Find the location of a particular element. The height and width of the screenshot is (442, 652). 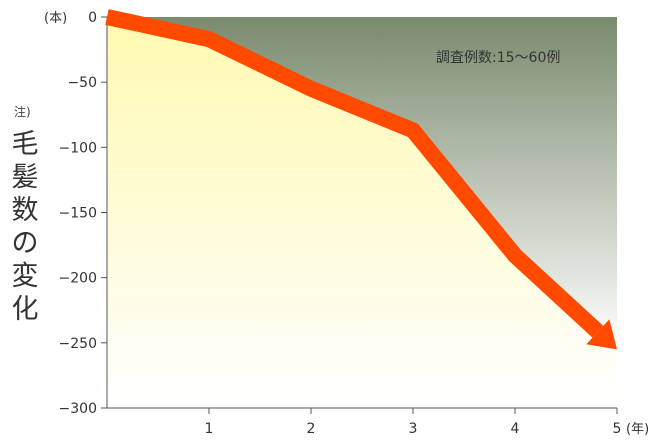

y-tick-label: −300 is located at coordinates (78, 409).